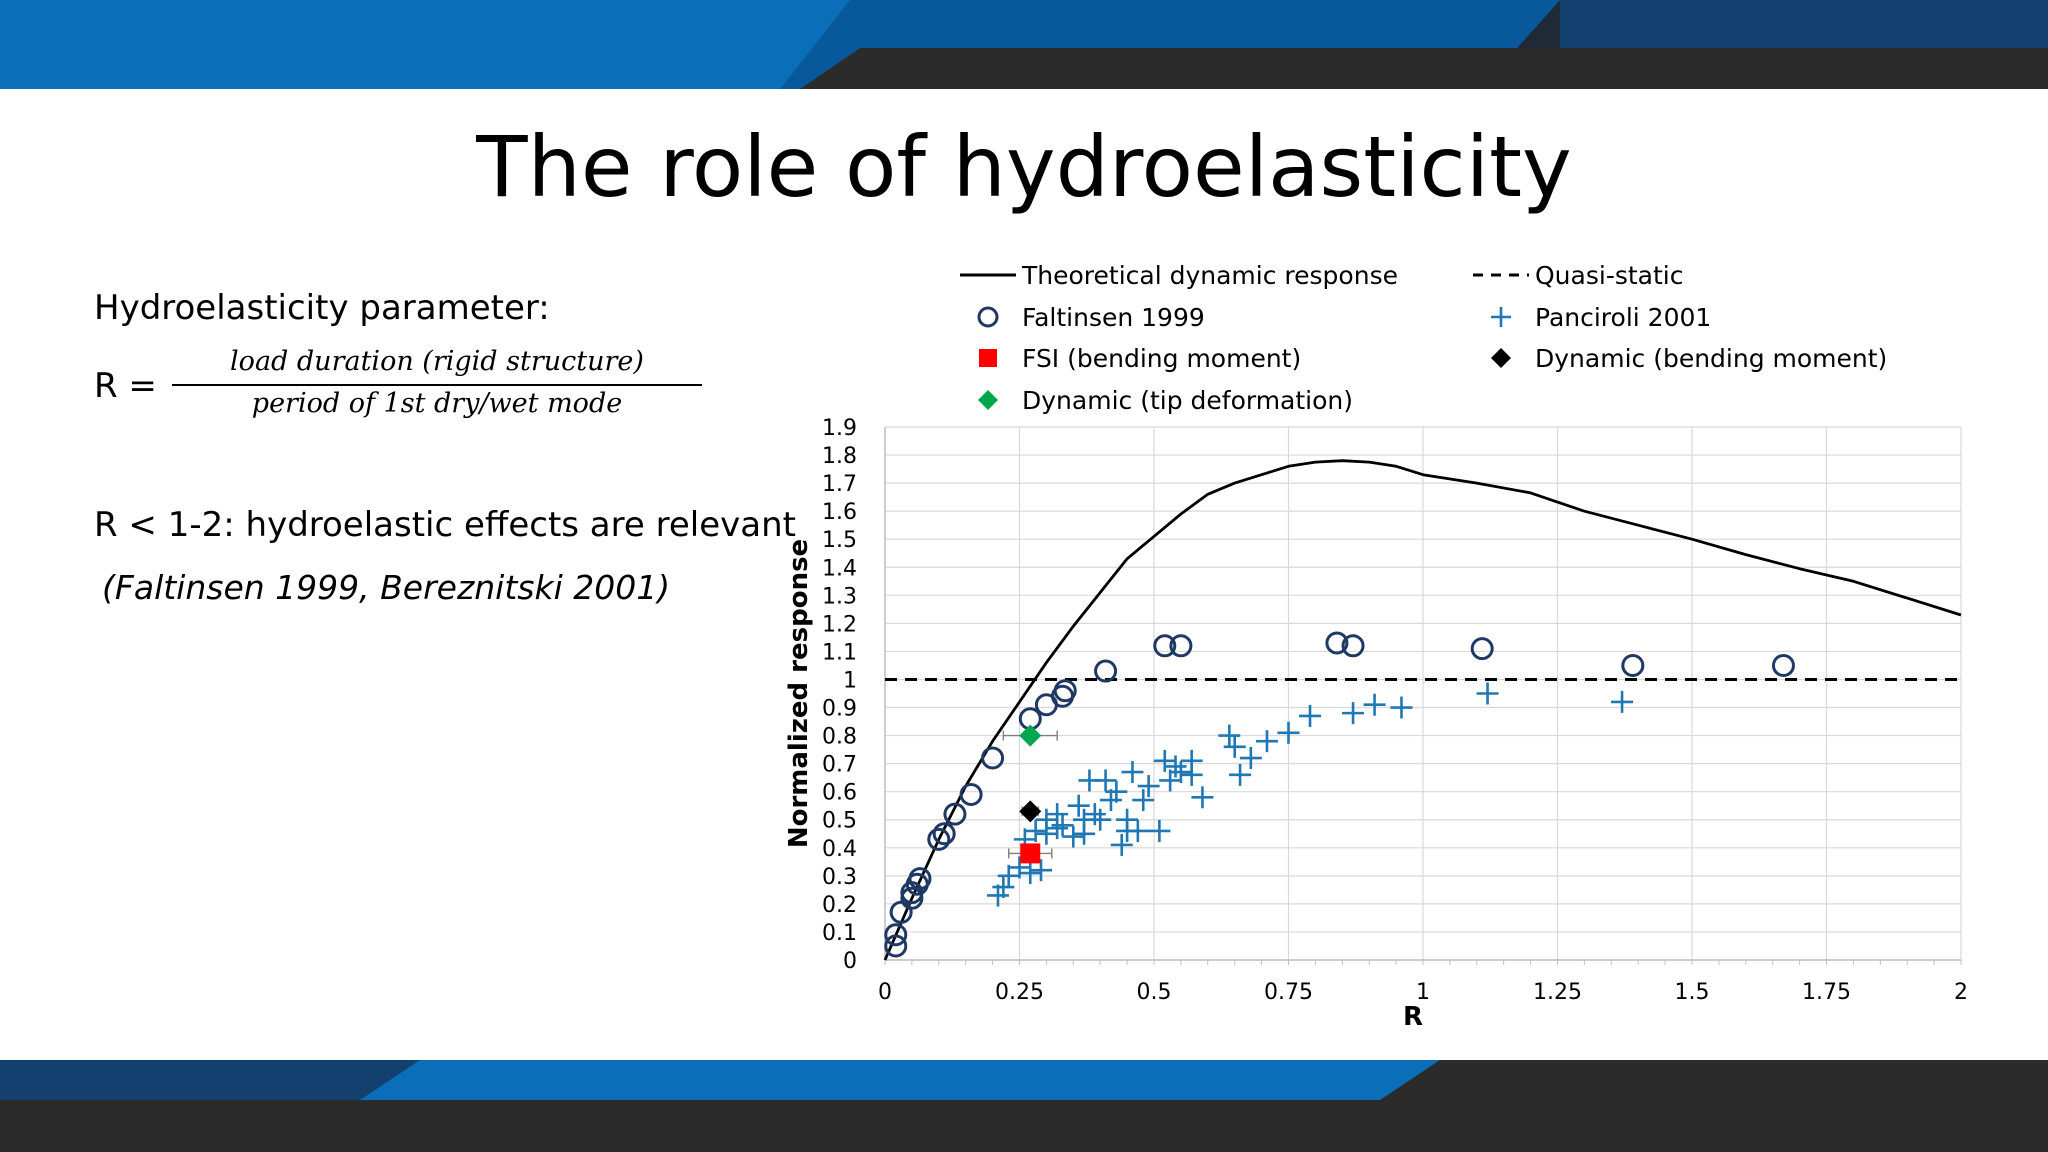  I want to click on y-tick-label: 0.6, so click(839, 793).